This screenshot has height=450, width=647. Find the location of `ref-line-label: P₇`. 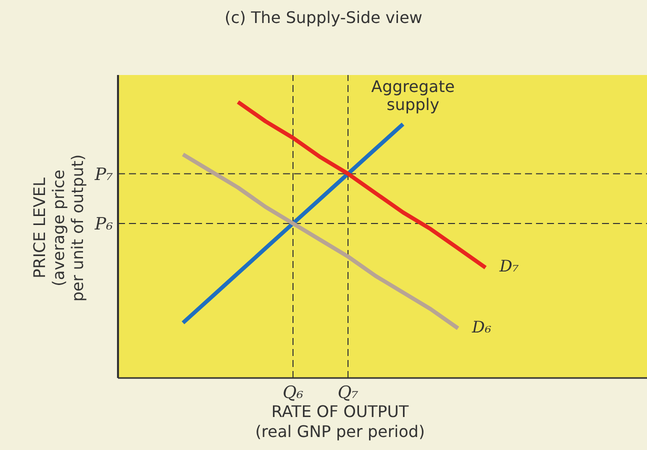

ref-line-label: P₇ is located at coordinates (104, 174).